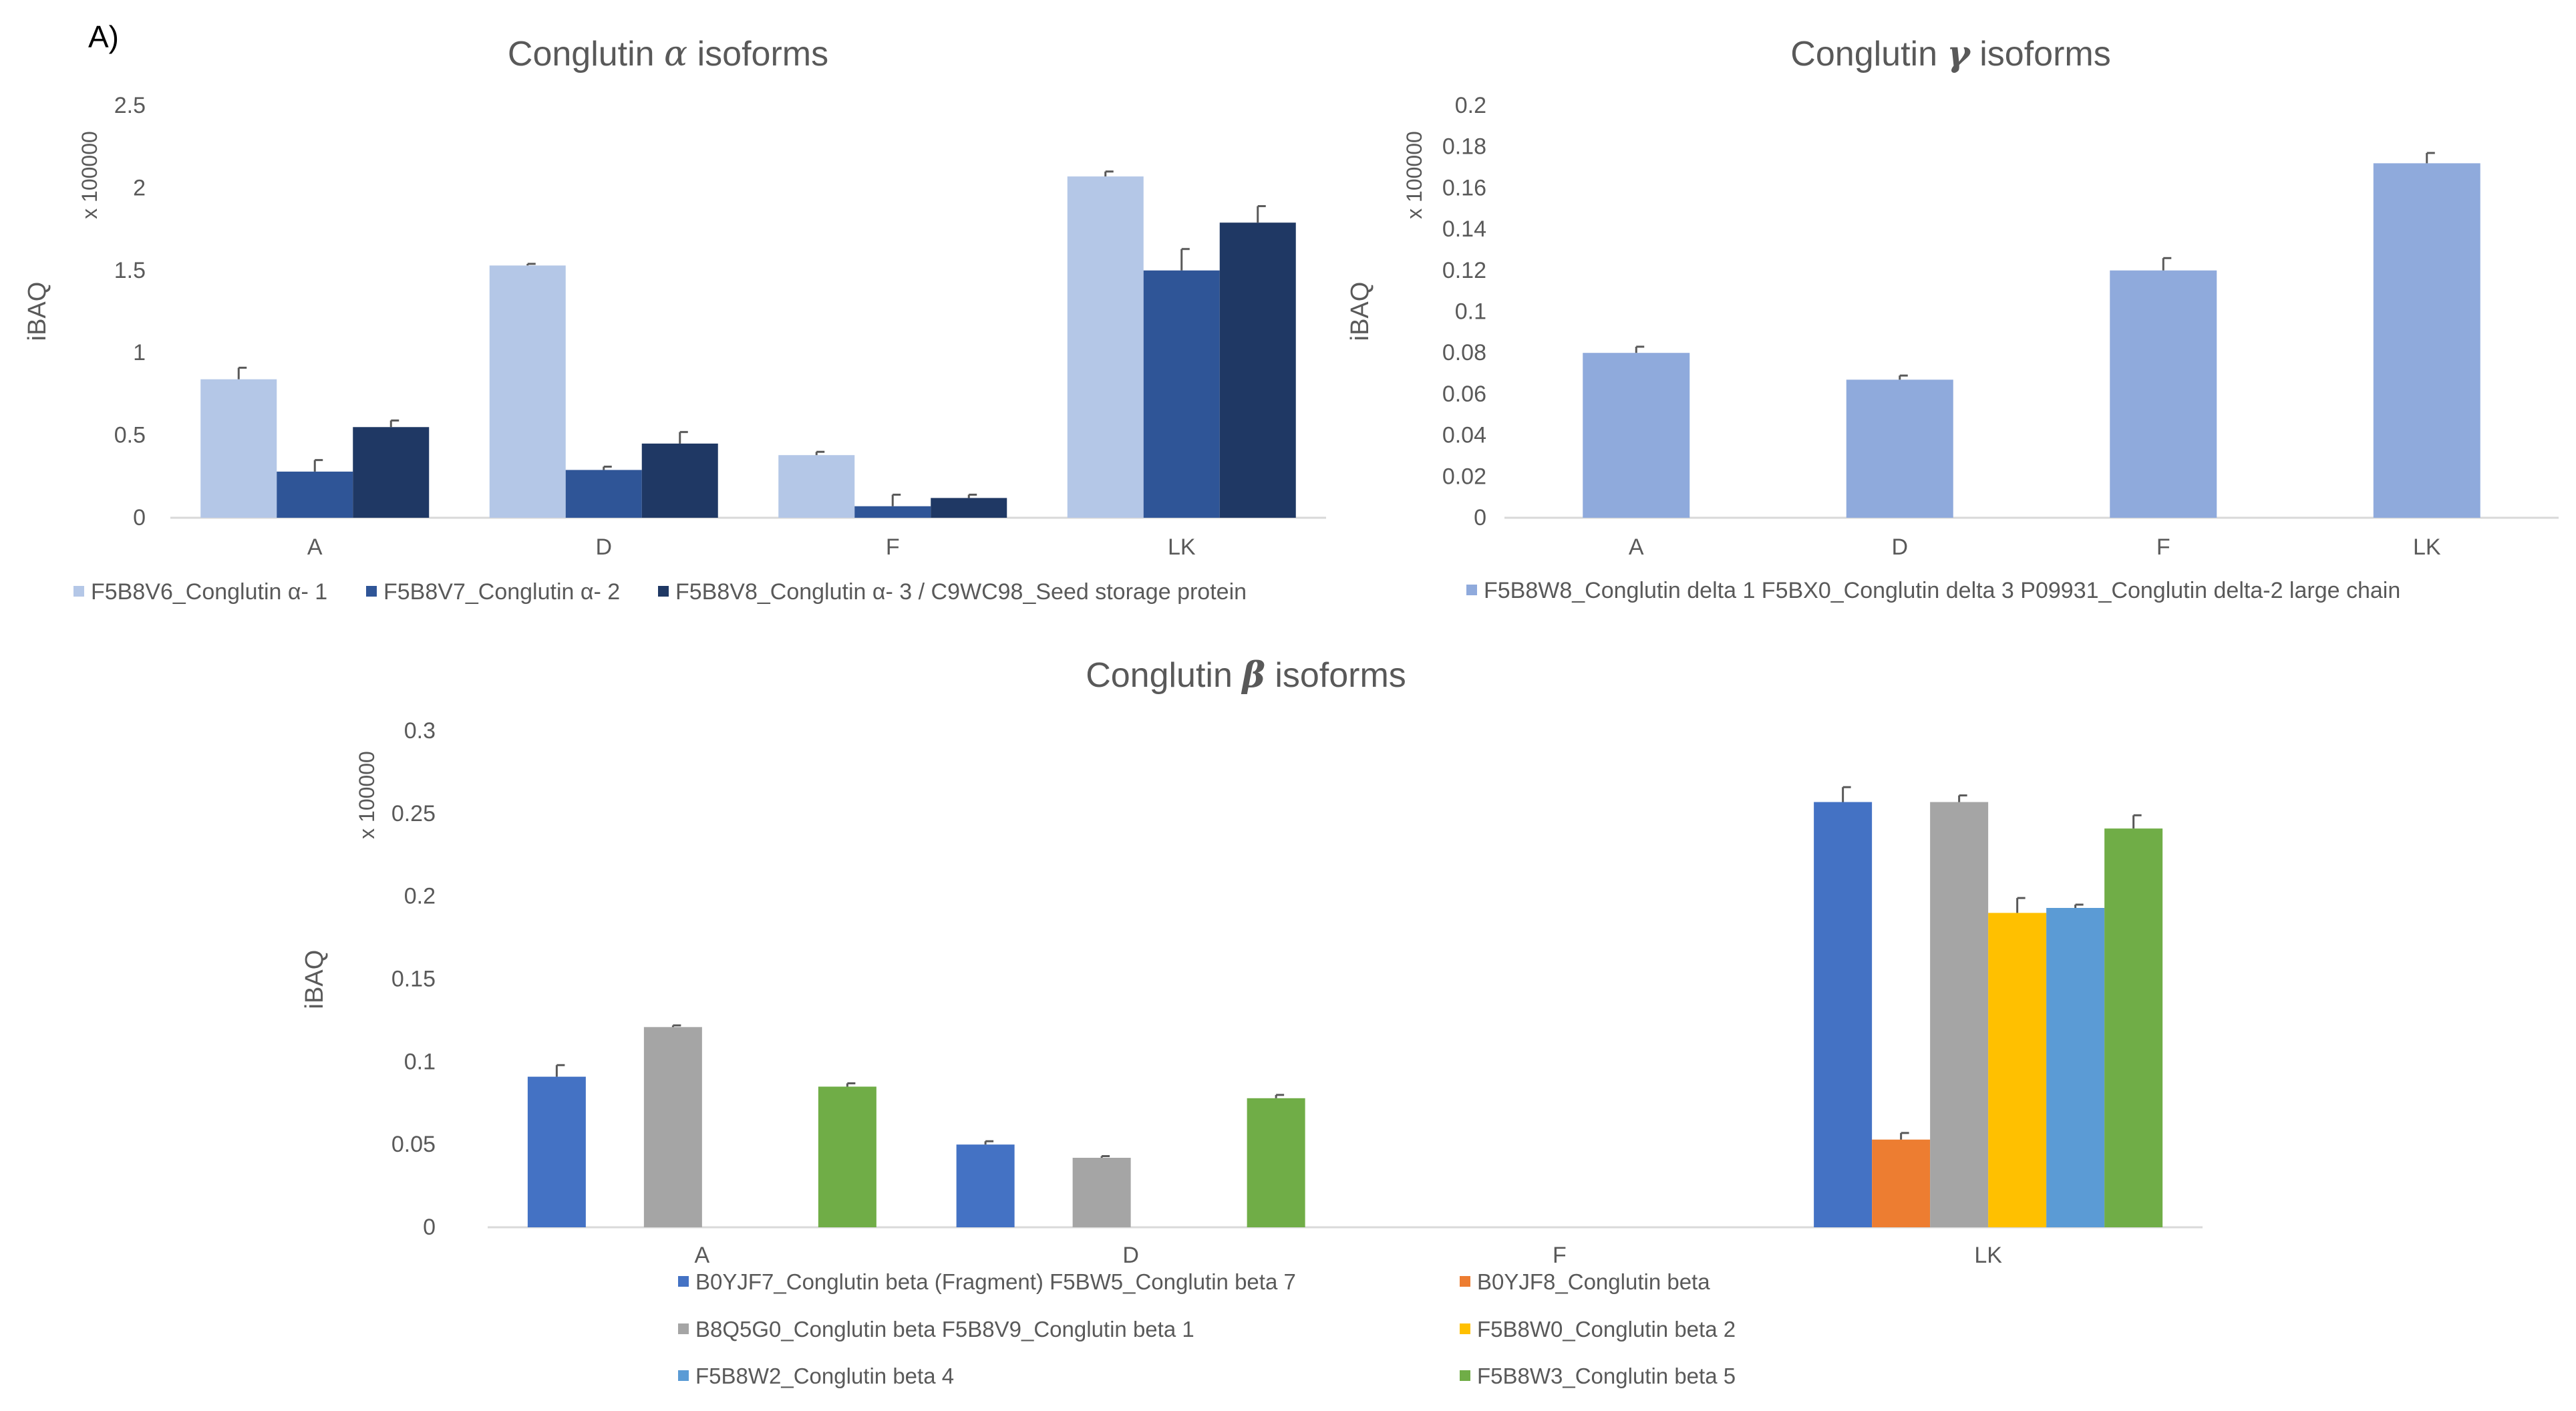 The image size is (2576, 1411). Describe the element at coordinates (1464, 229) in the screenshot. I see `y-tick-label: 0.14` at that location.